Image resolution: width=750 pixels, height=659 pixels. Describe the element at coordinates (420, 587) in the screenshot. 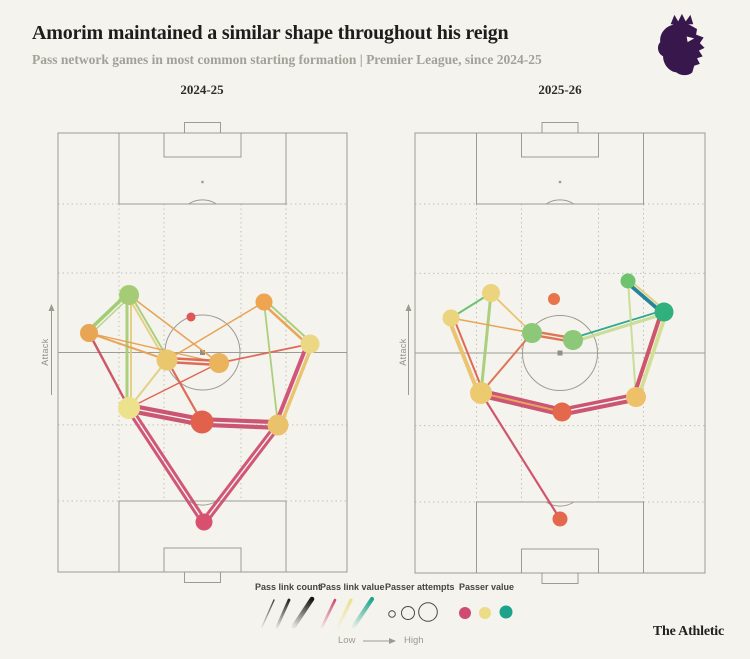

I see `legend-label-passer-attempts: Passer attempts` at that location.